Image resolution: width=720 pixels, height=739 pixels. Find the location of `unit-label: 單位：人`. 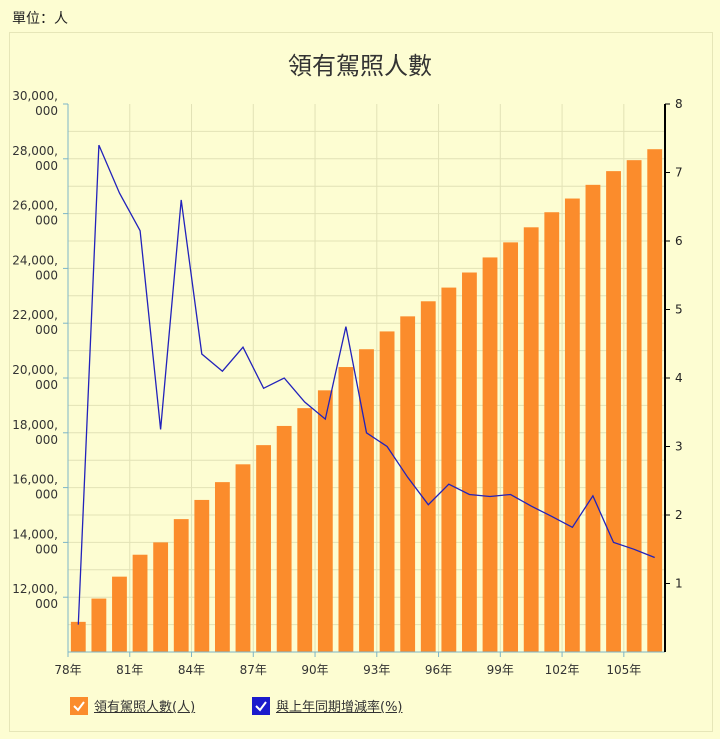

unit-label: 單位：人 is located at coordinates (40, 19).